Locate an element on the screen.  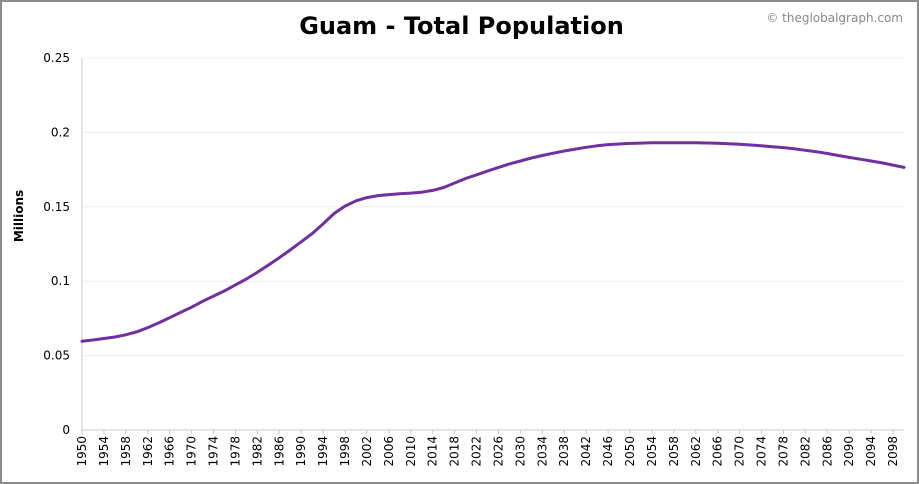
x-tick-label: 1986 is located at coordinates (279, 451).